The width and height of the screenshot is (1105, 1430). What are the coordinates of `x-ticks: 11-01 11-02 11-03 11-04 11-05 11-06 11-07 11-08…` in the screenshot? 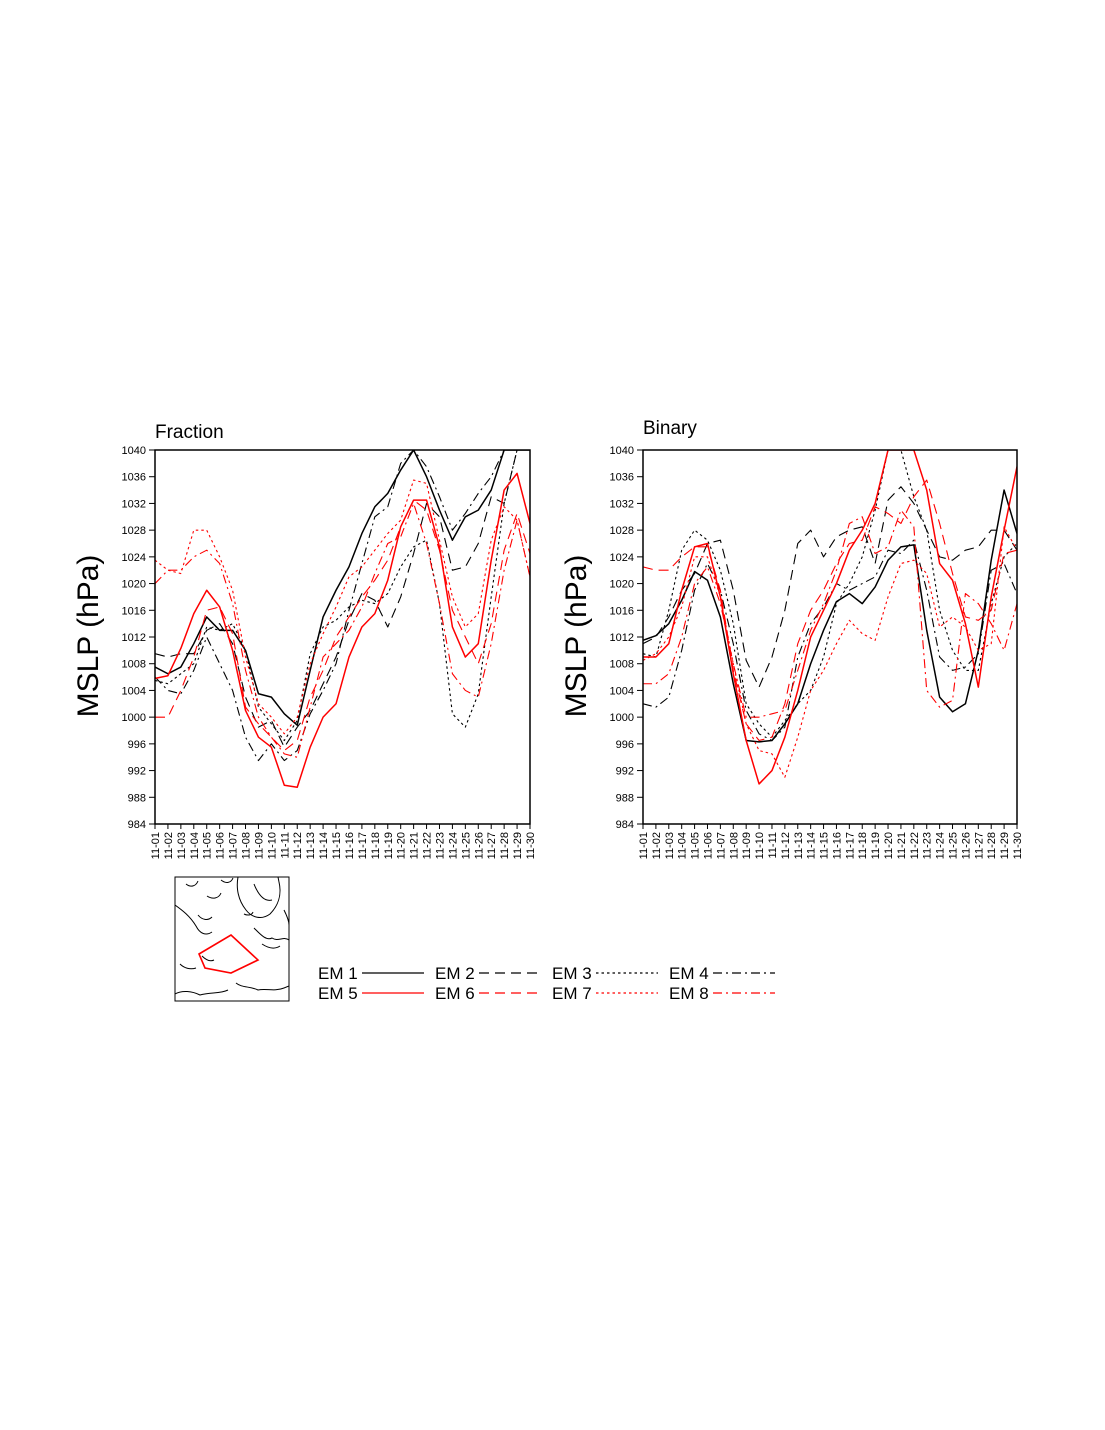 It's located at (343, 841).